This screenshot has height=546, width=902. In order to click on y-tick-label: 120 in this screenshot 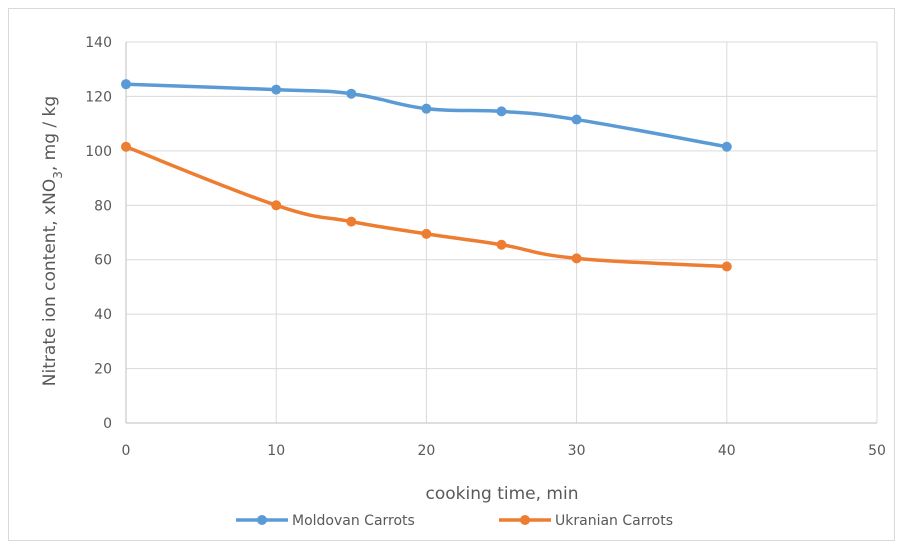, I will do `click(98, 97)`.